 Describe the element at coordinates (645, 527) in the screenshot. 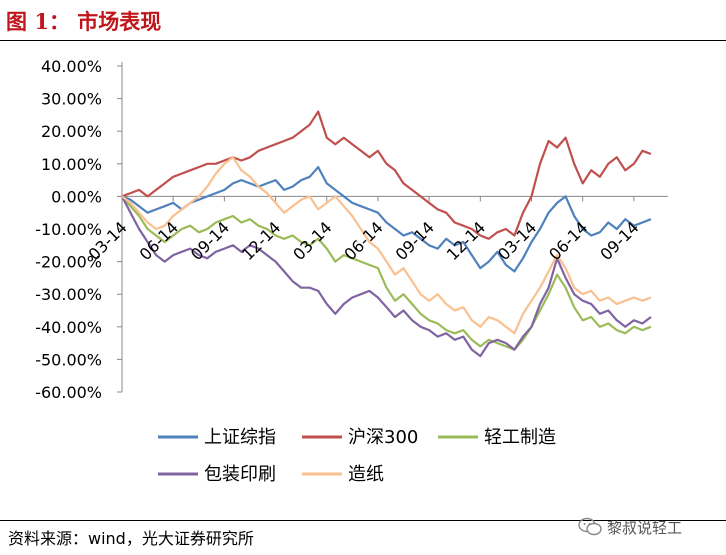

I see `watermark-text: 黎叔说轻工` at that location.